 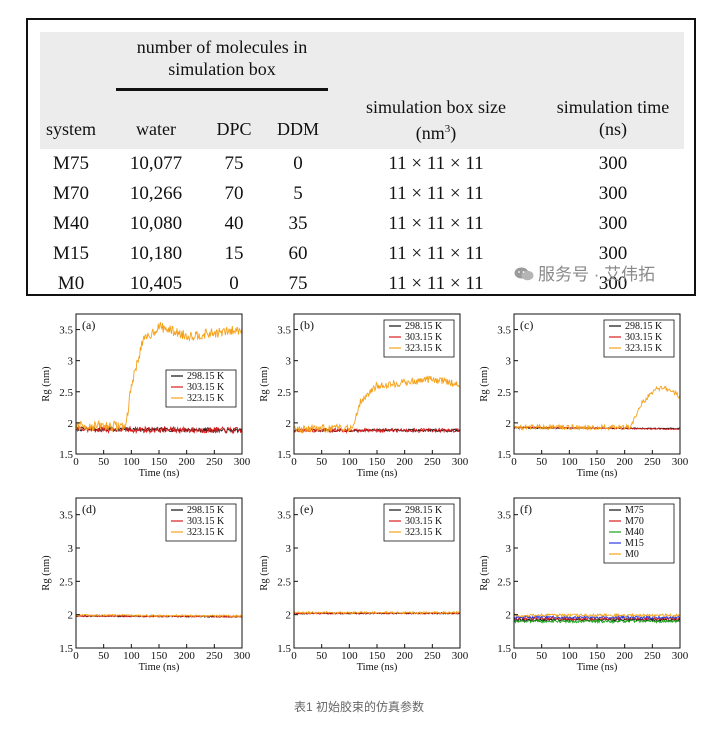 I want to click on legend-box, so click(x=639, y=533).